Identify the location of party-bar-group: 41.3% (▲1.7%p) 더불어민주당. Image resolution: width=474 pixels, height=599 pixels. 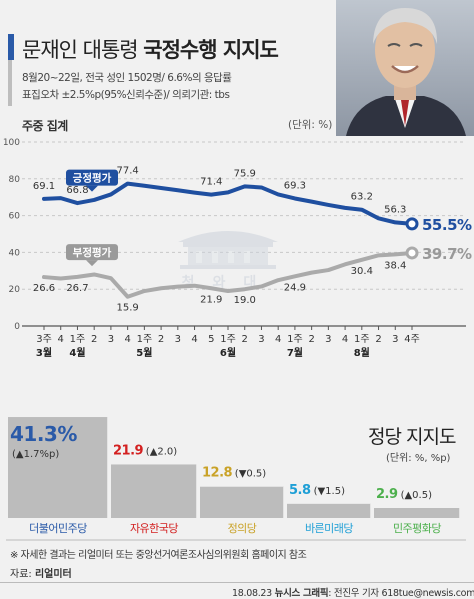
(58, 476).